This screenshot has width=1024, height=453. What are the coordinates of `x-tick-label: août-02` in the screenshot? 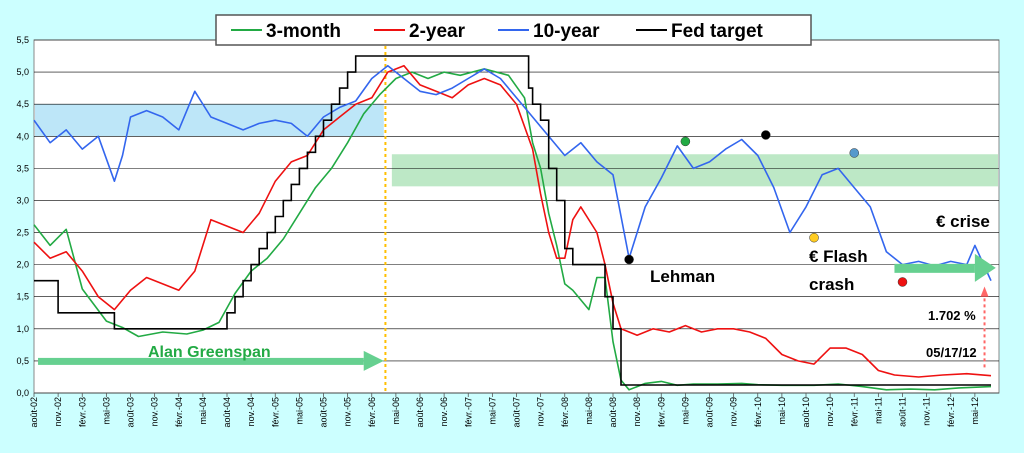 It's located at (34, 412).